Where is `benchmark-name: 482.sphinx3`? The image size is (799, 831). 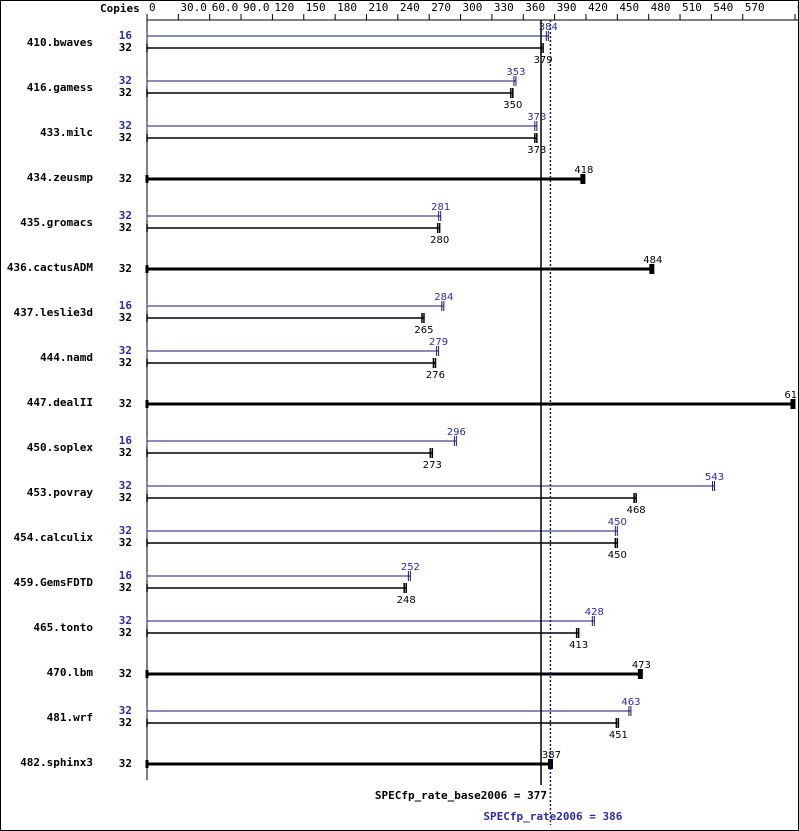 benchmark-name: 482.sphinx3 is located at coordinates (56, 762).